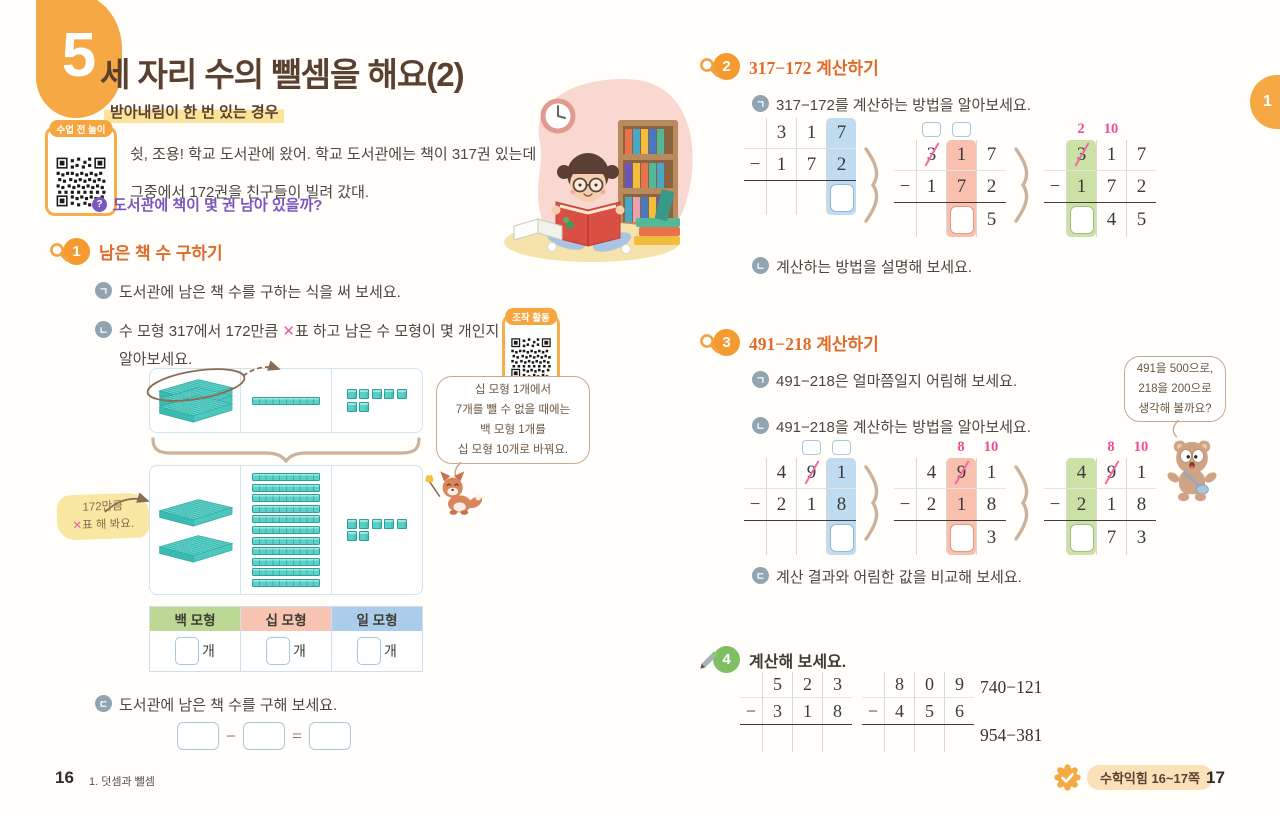 This screenshot has height=817, width=1280. Describe the element at coordinates (330, 736) in the screenshot. I see `equation-box-result` at that location.